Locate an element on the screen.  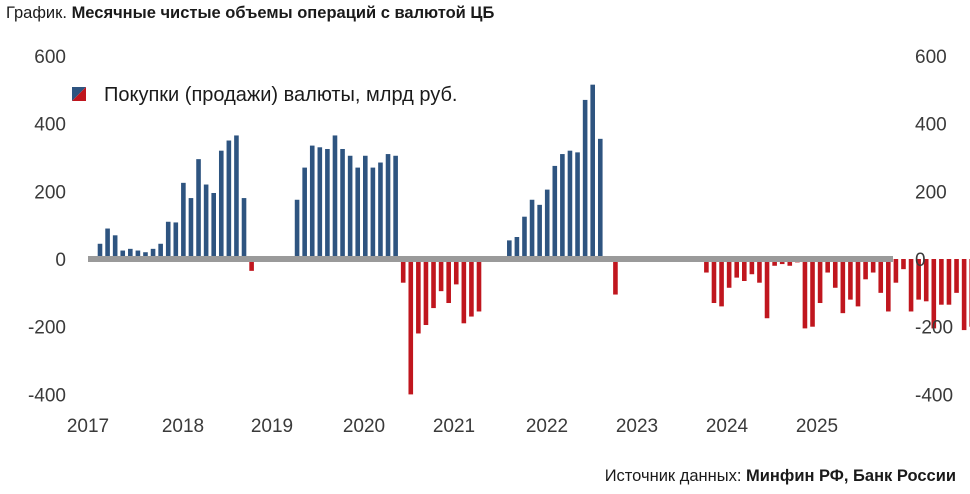
source-prefix: Источник данных: is located at coordinates (673, 476).